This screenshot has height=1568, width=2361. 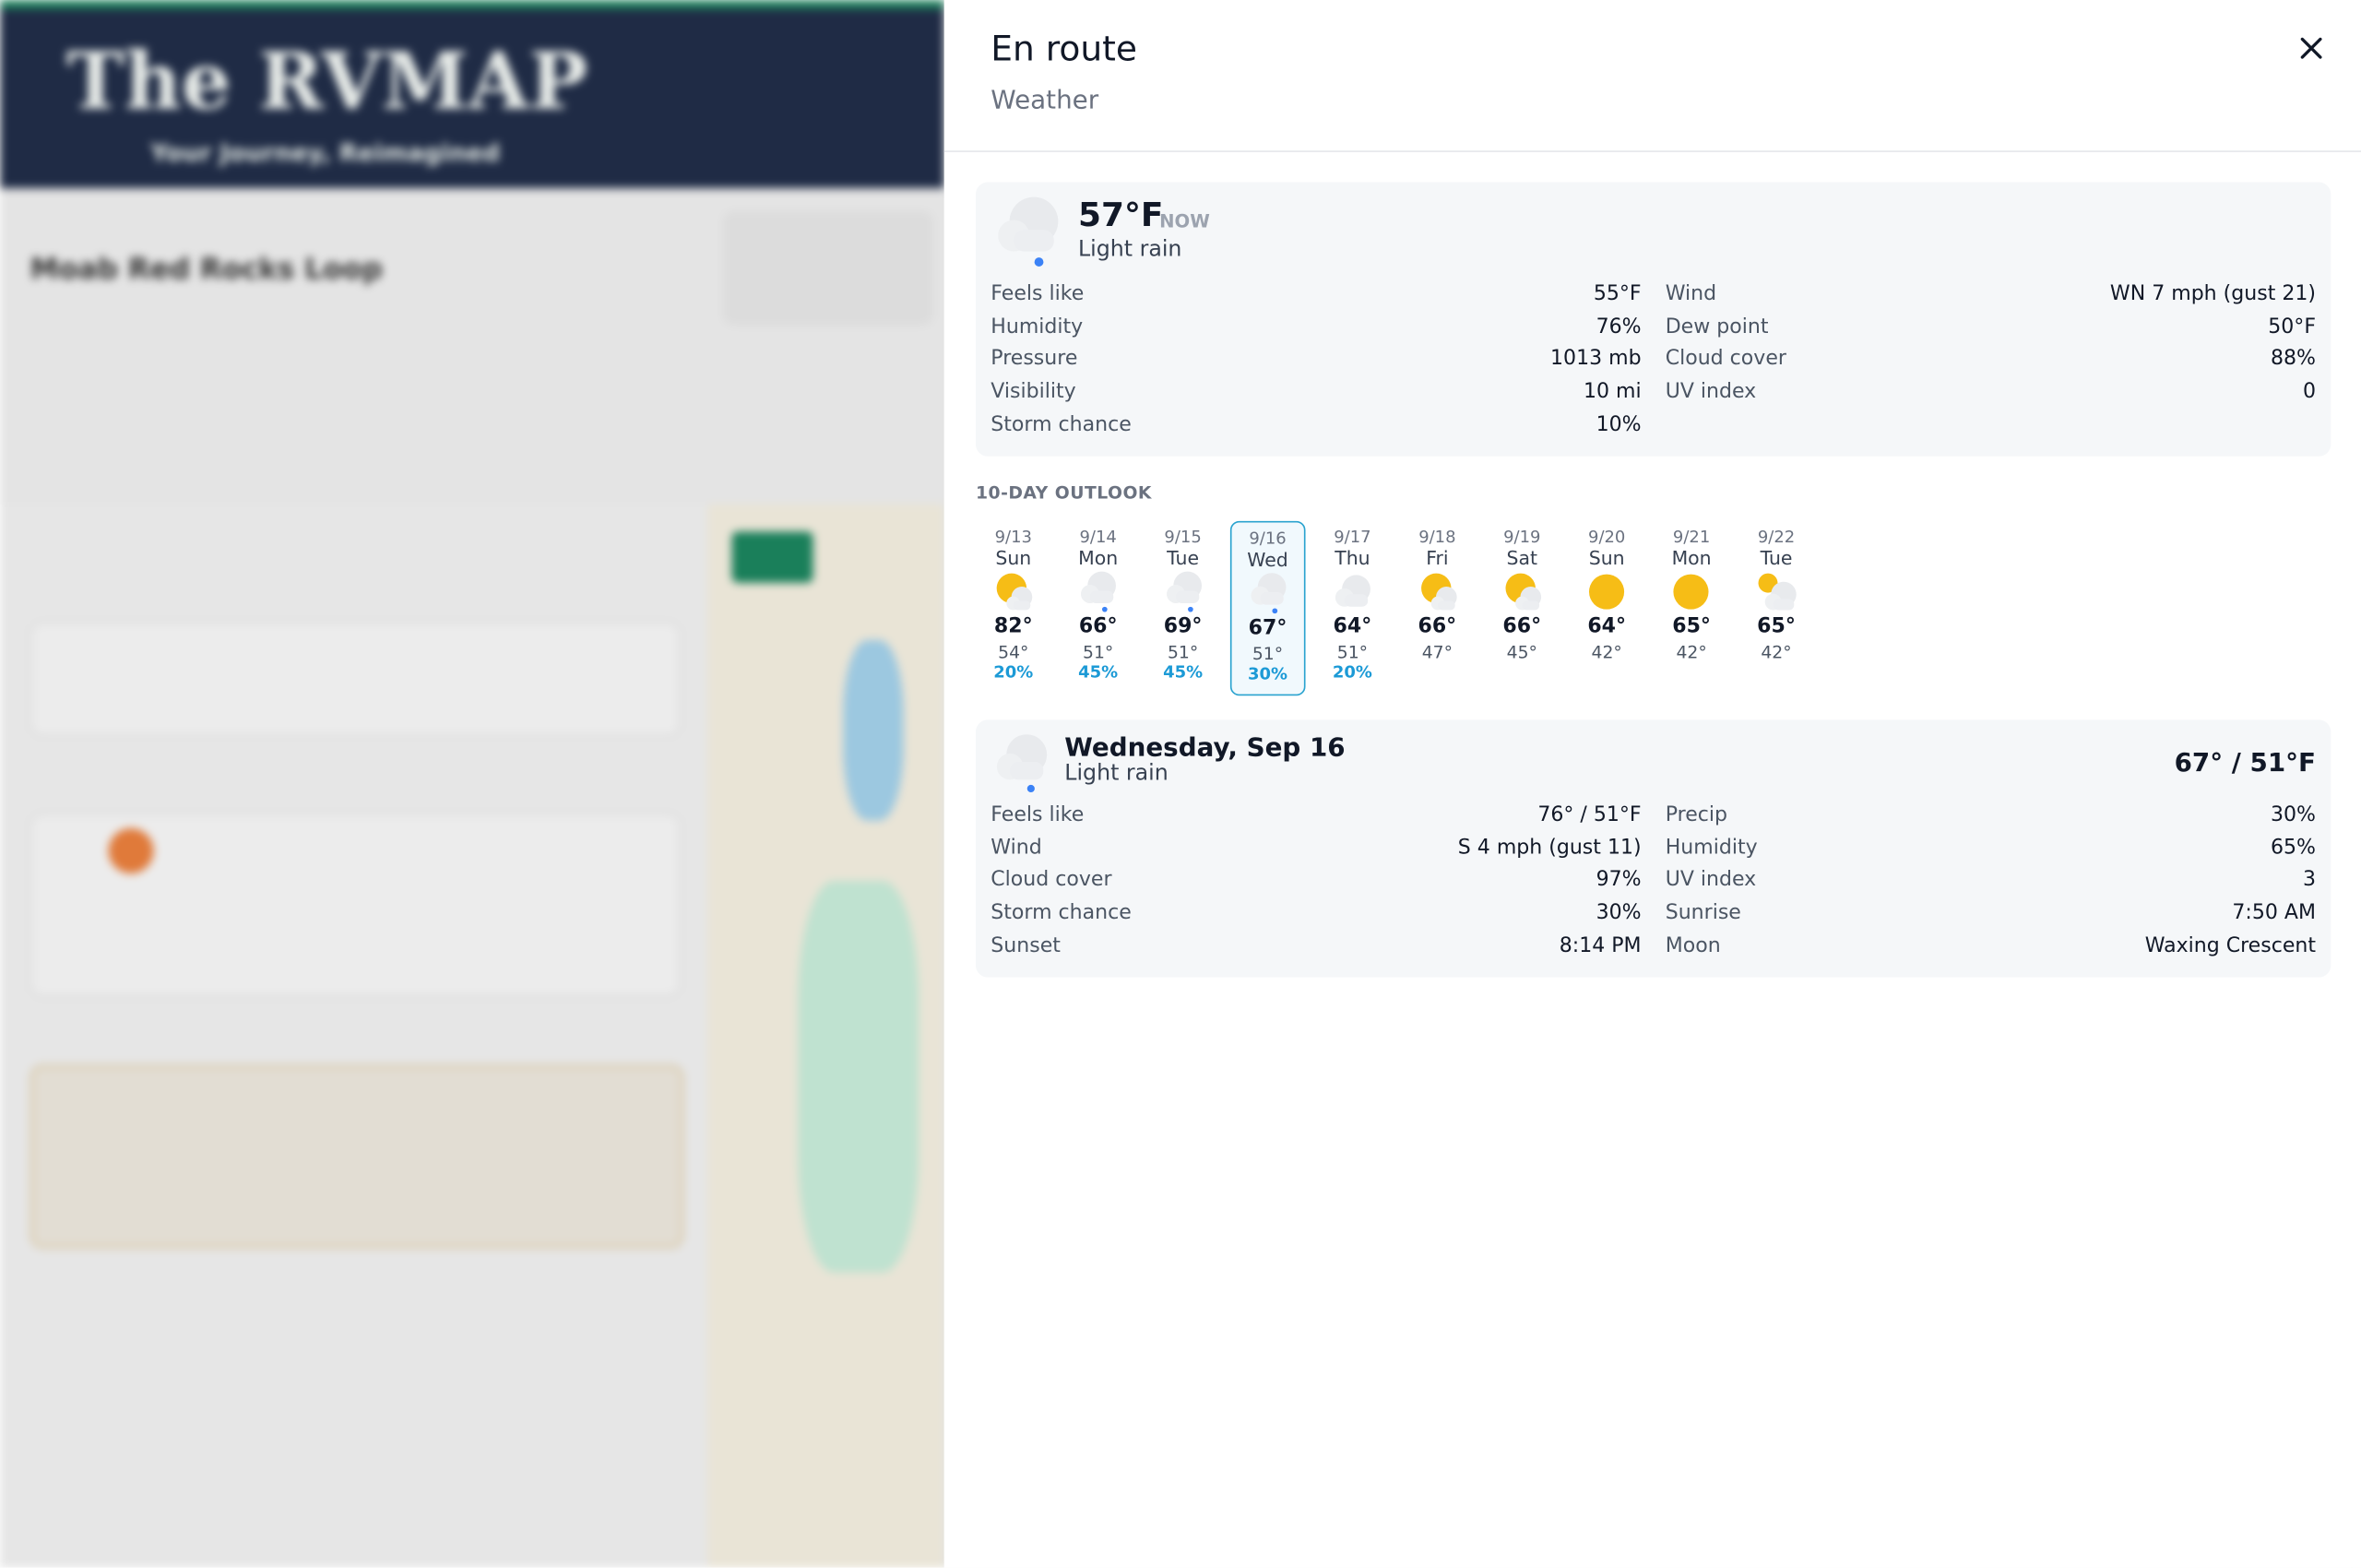 I want to click on detail-value: 8:14 PM, so click(x=1600, y=944).